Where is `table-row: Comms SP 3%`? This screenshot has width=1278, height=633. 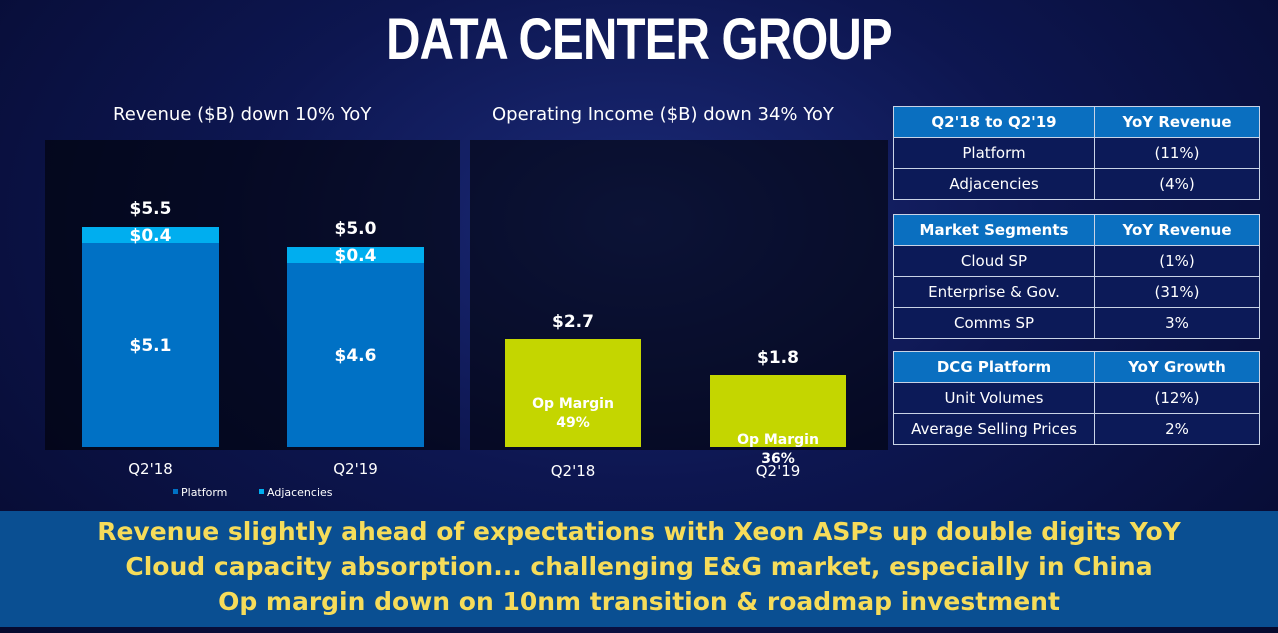 table-row: Comms SP 3% is located at coordinates (1076, 323).